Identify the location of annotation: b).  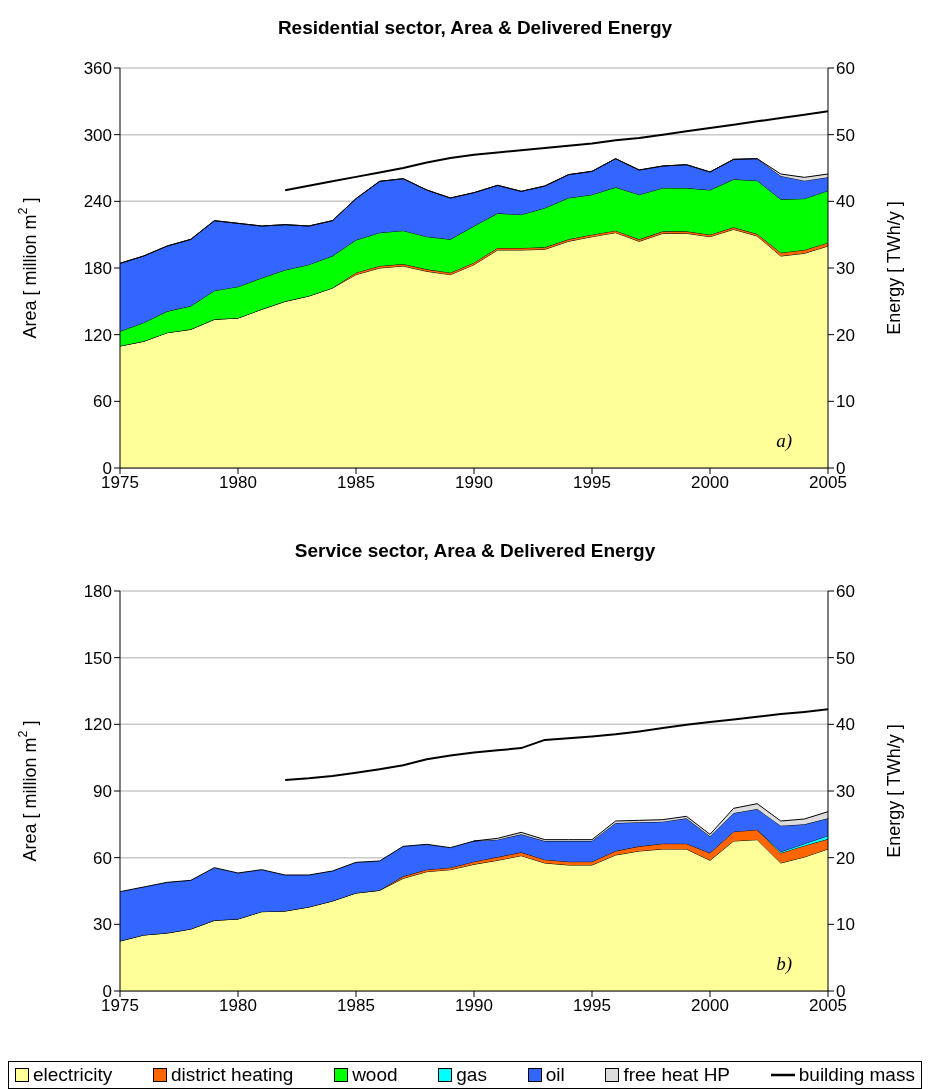
(784, 964).